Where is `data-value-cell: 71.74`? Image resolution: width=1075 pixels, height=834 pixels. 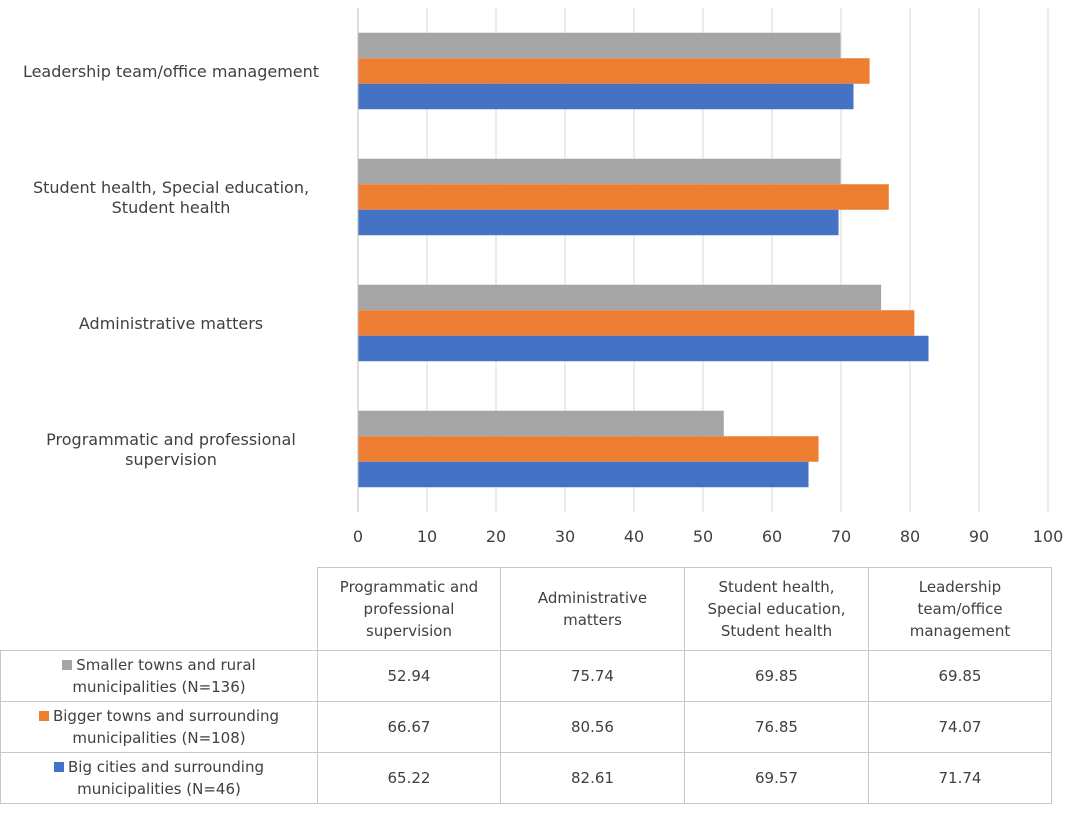
data-value-cell: 71.74 is located at coordinates (960, 778).